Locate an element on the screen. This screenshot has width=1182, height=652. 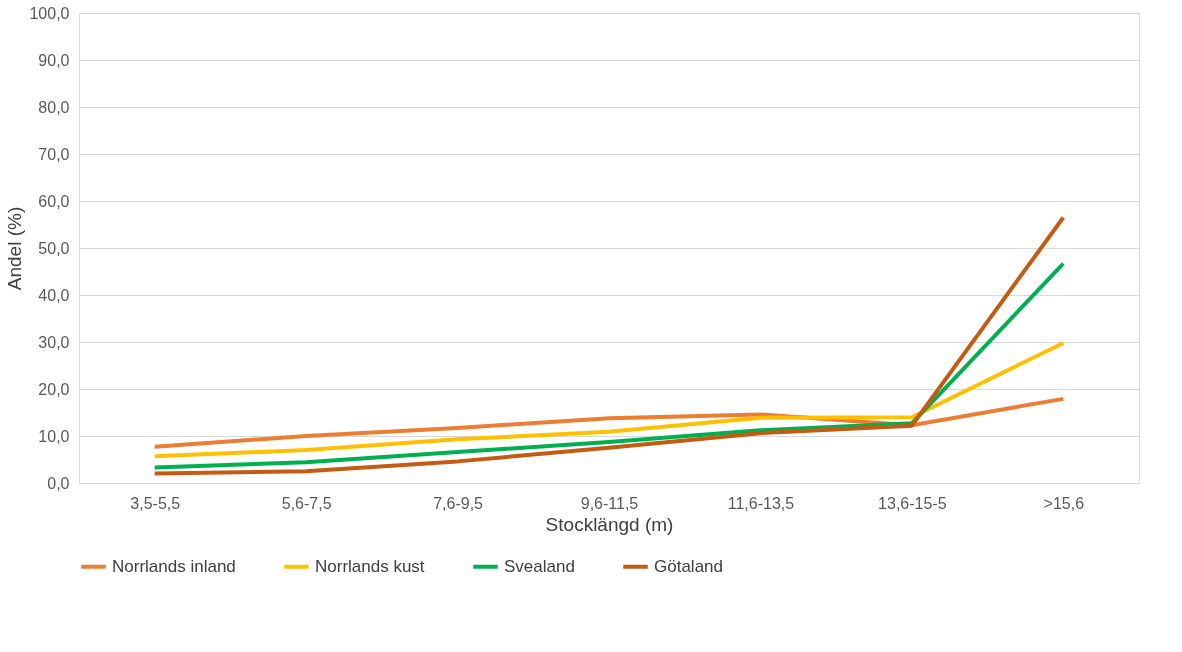
x-tick-label: >15,6 is located at coordinates (1064, 503).